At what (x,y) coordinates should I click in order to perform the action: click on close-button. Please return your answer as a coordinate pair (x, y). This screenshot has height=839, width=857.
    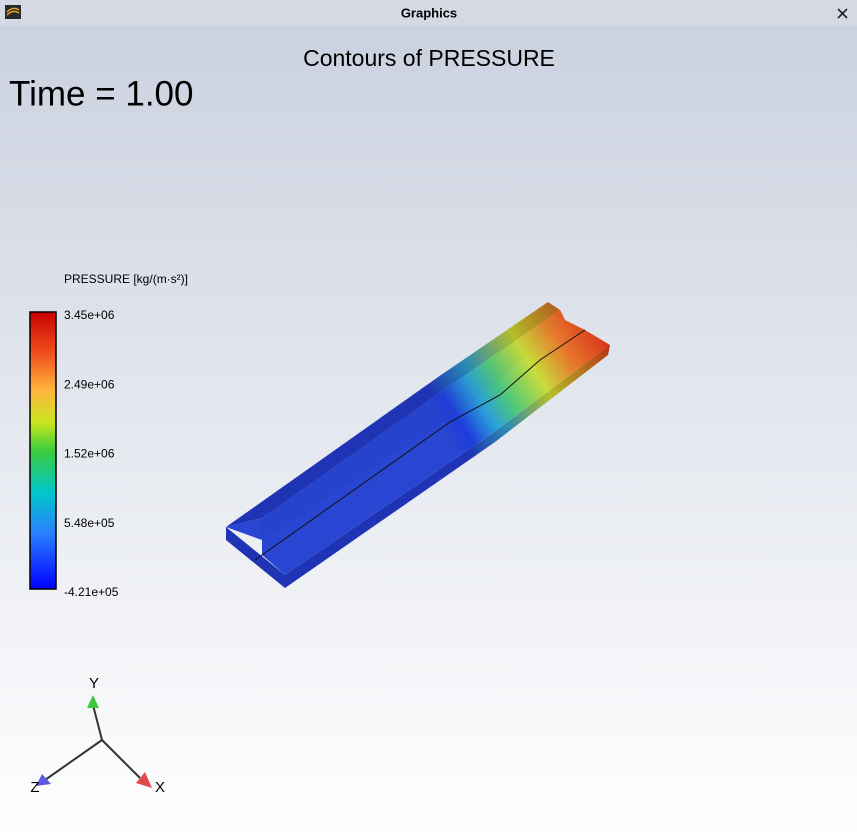
    Looking at the image, I should click on (842, 14).